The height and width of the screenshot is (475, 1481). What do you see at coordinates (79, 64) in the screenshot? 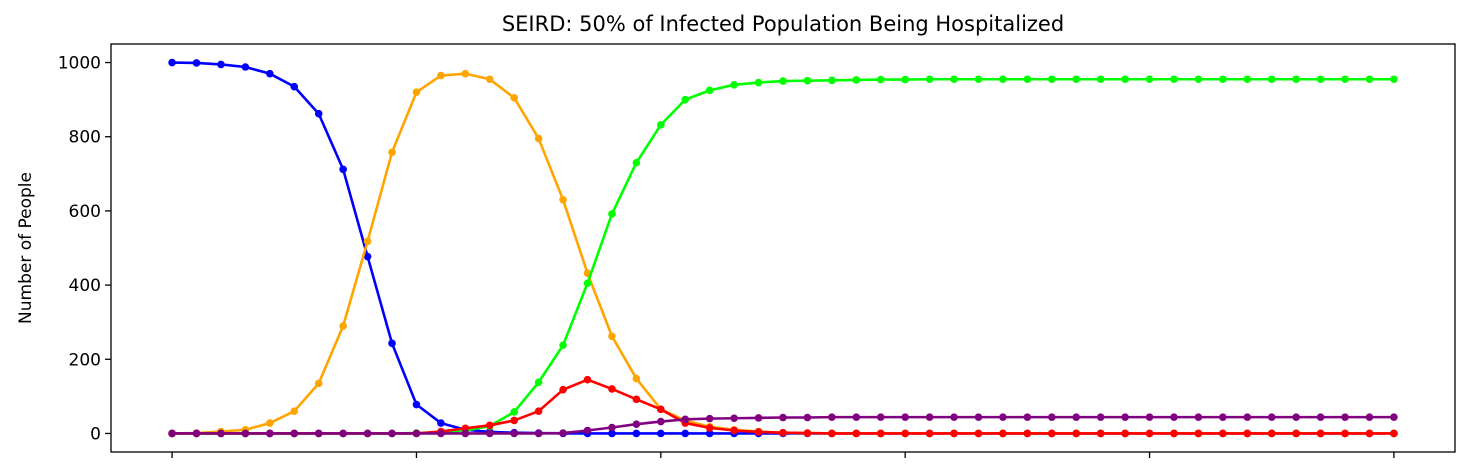
I see `y-tick-label: 1000` at bounding box center [79, 64].